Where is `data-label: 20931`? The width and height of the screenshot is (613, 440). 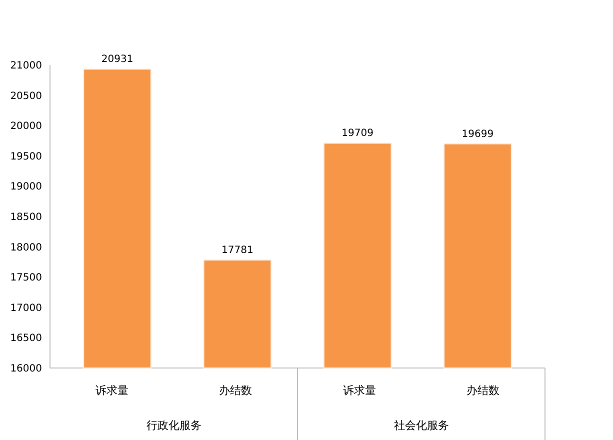
data-label: 20931 is located at coordinates (117, 60).